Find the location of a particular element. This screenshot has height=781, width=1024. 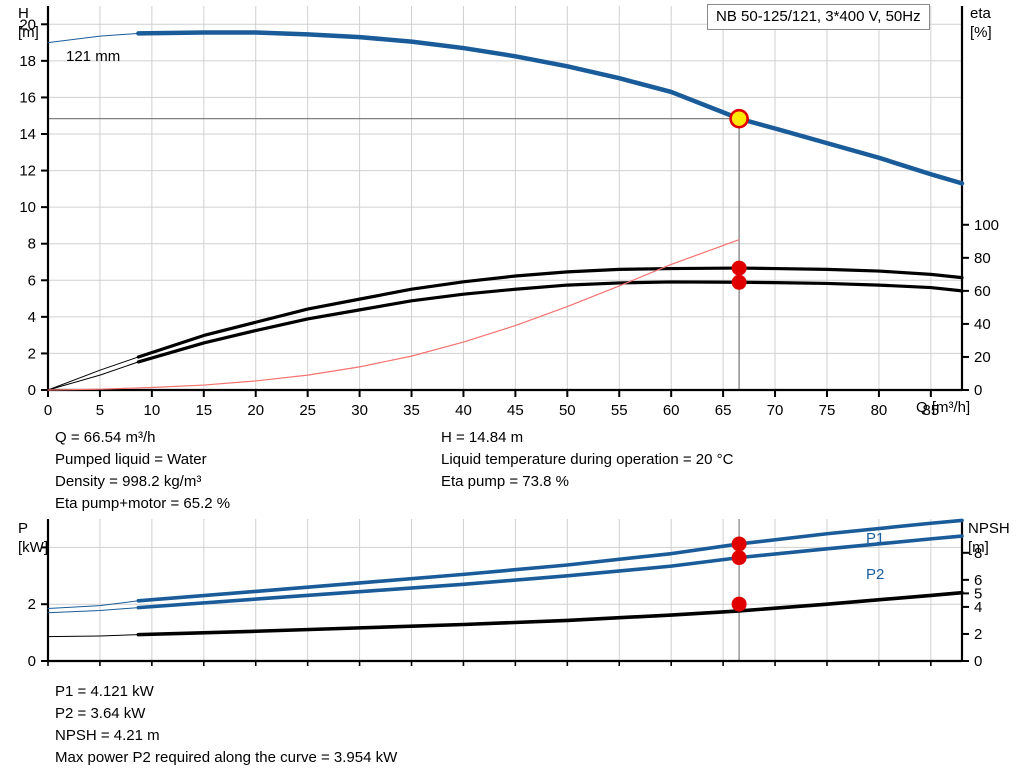

svg-text: 65 is located at coordinates (723, 410).